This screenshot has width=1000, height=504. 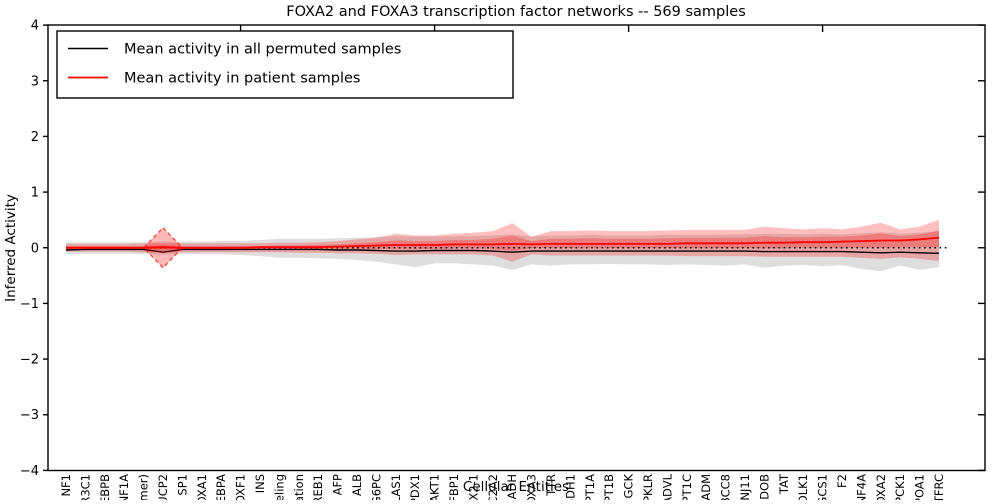 I want to click on y-tick-label: −2, so click(x=29, y=360).